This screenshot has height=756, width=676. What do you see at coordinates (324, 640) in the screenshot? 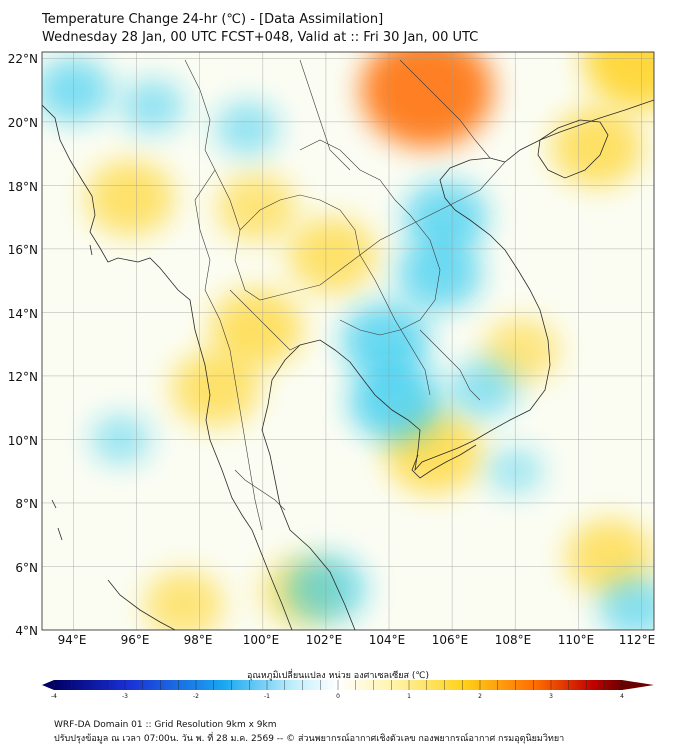
I see `lon-label: 102°E` at bounding box center [324, 640].